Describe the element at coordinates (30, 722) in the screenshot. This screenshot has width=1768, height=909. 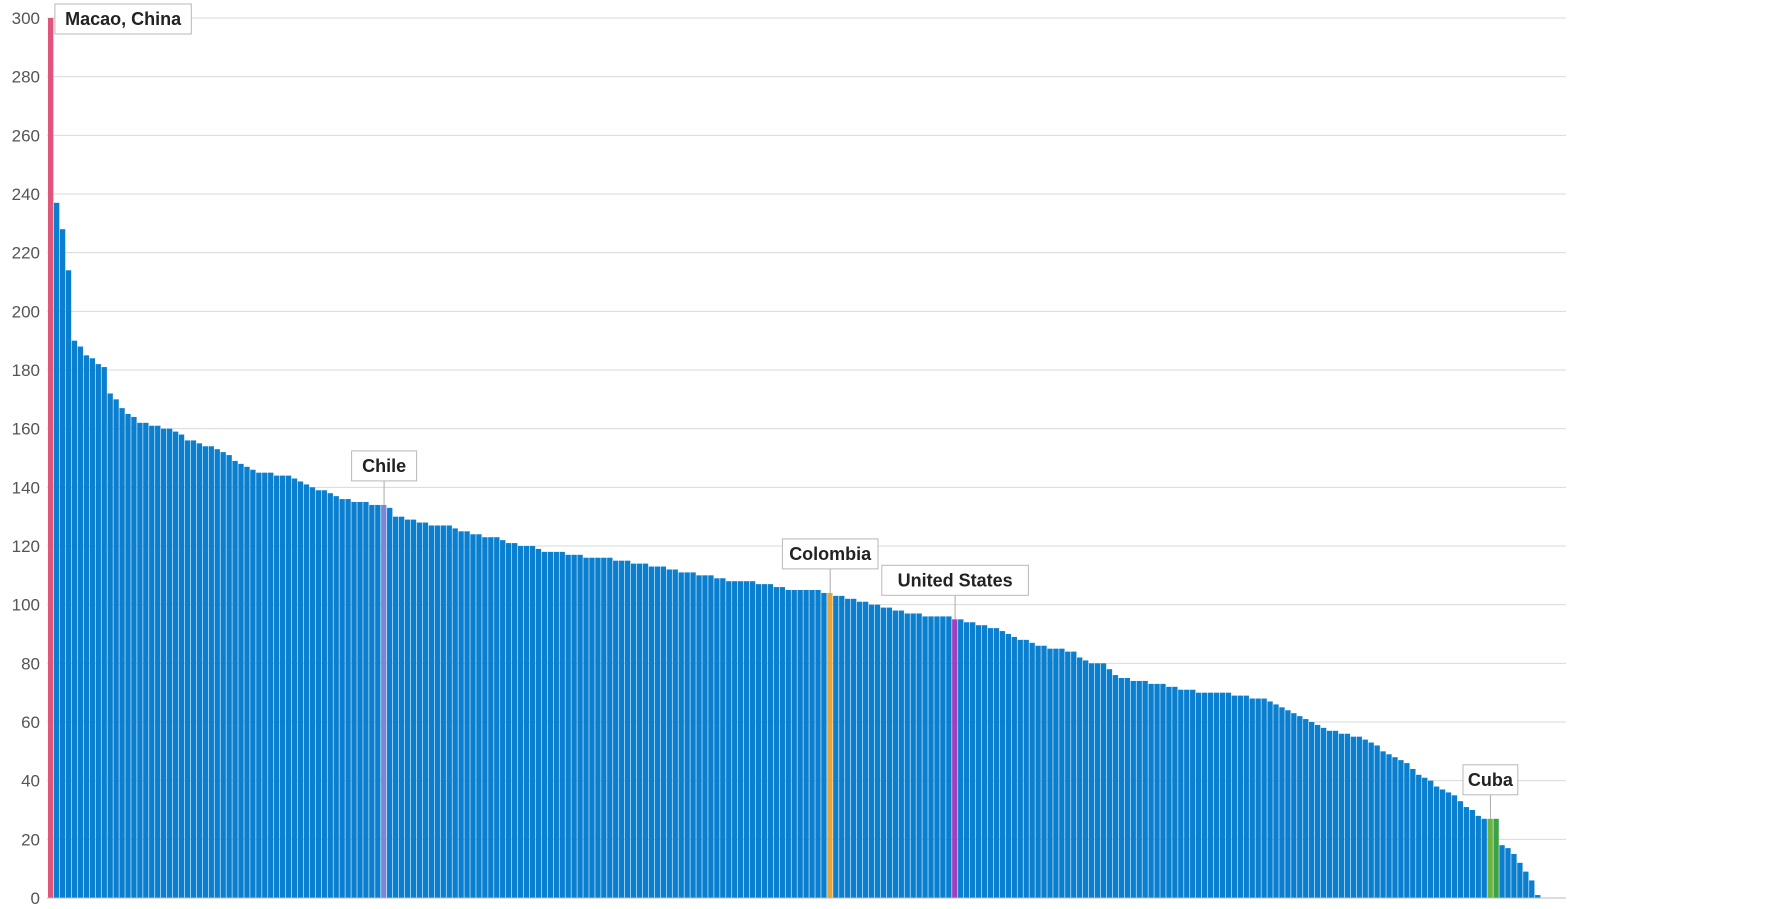
I see `y-tick-label: 60` at that location.